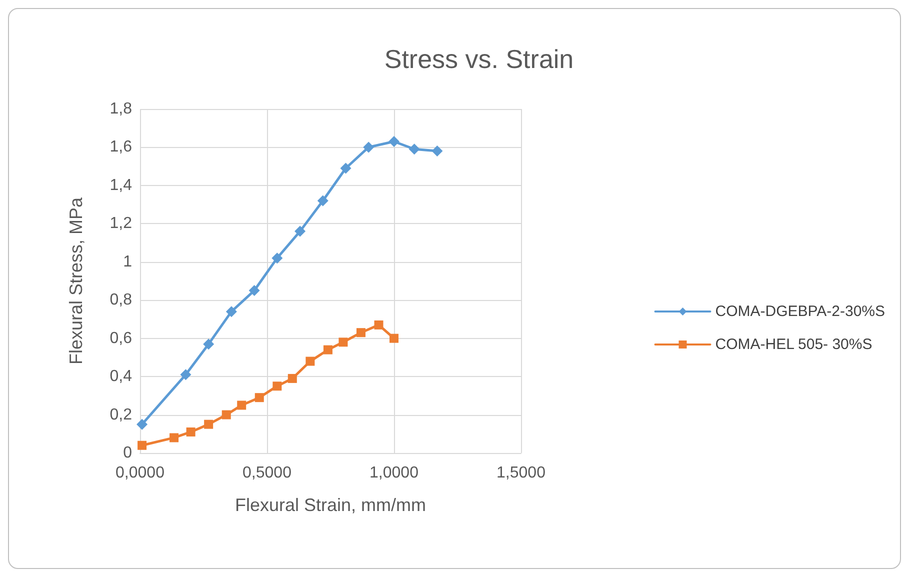 This screenshot has height=577, width=909. I want to click on y-tick-label: 1,8, so click(121, 109).